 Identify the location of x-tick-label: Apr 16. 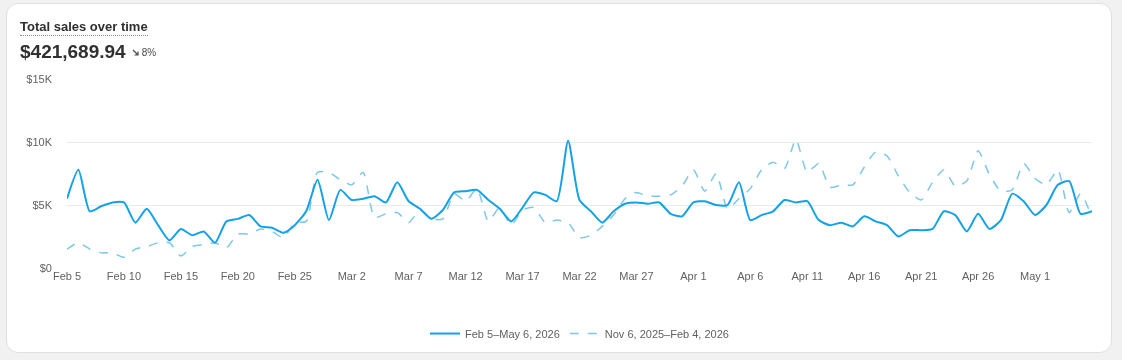
(864, 276).